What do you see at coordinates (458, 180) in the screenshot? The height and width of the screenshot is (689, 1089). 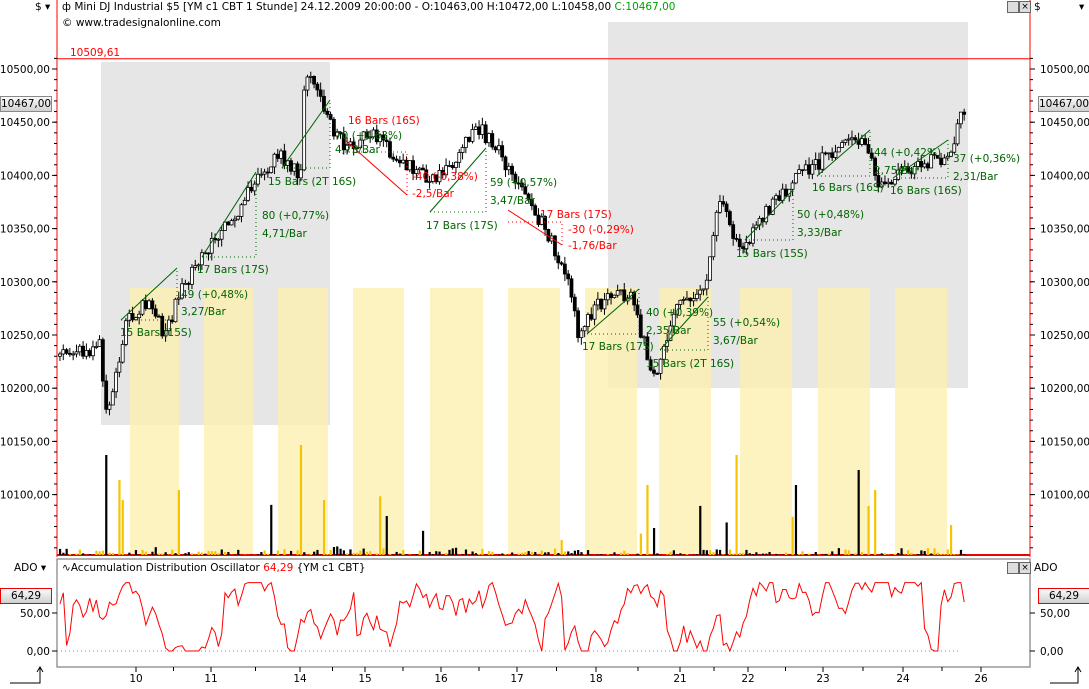 I see `measure-box` at bounding box center [458, 180].